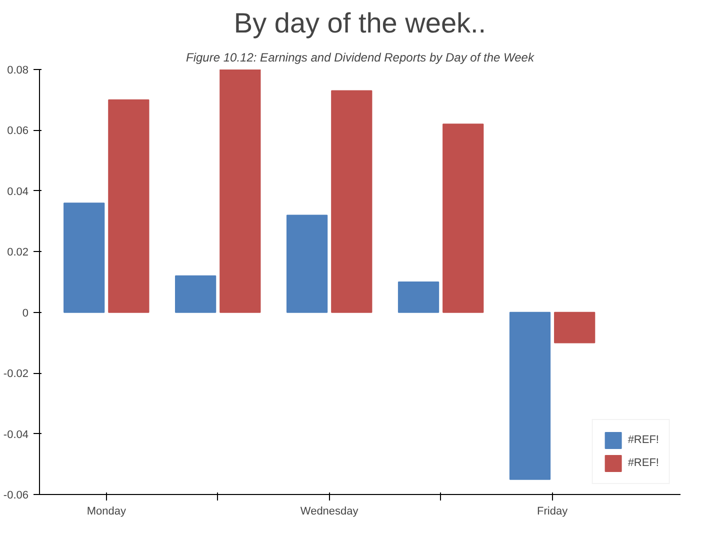  What do you see at coordinates (16, 434) in the screenshot?
I see `y-tick-label: -0.04` at bounding box center [16, 434].